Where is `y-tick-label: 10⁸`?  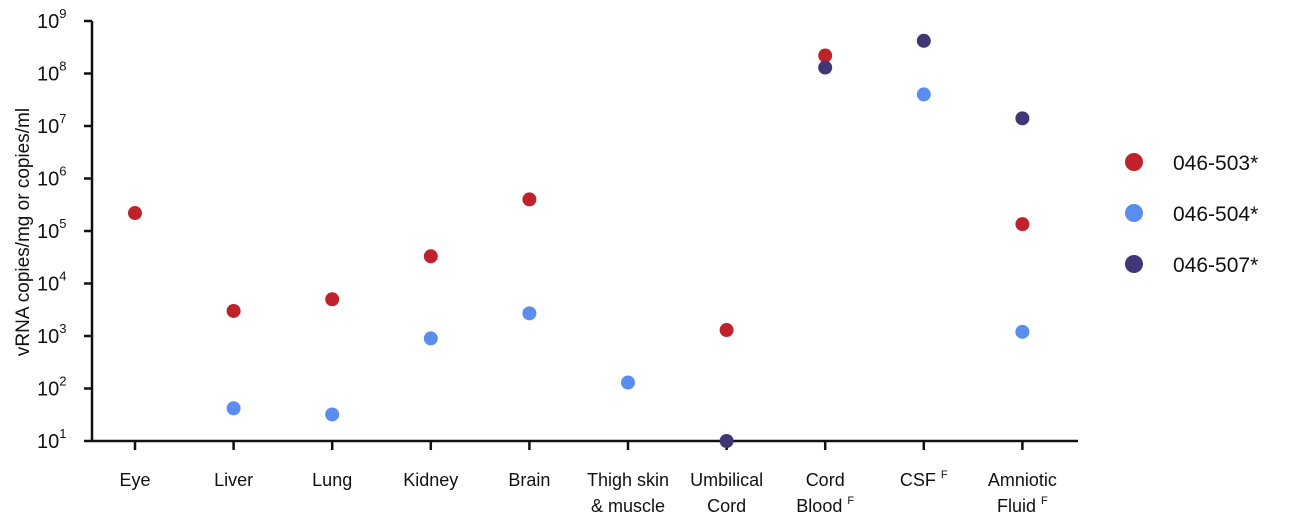 y-tick-label: 10⁸ is located at coordinates (51, 72).